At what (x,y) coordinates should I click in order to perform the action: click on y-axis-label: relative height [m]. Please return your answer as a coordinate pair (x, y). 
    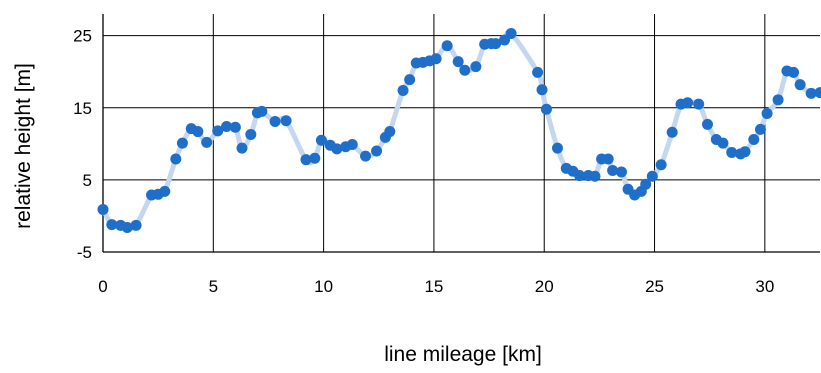
    Looking at the image, I should click on (23, 146).